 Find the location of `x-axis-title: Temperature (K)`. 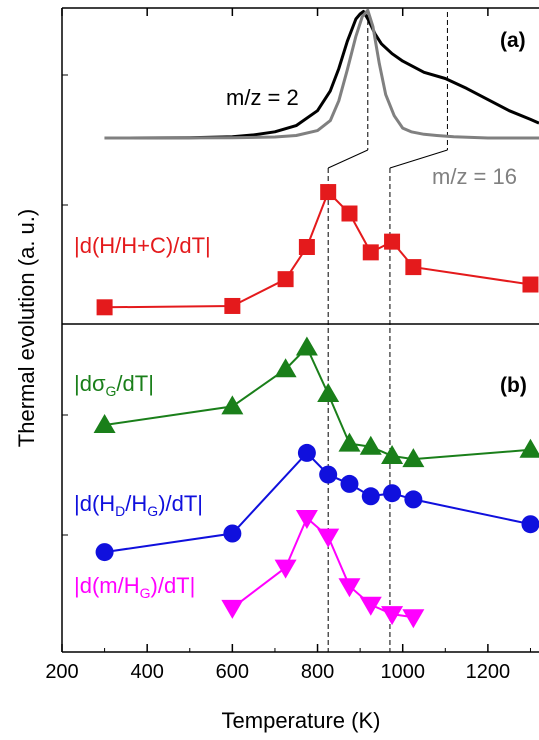

x-axis-title: Temperature (K) is located at coordinates (301, 720).